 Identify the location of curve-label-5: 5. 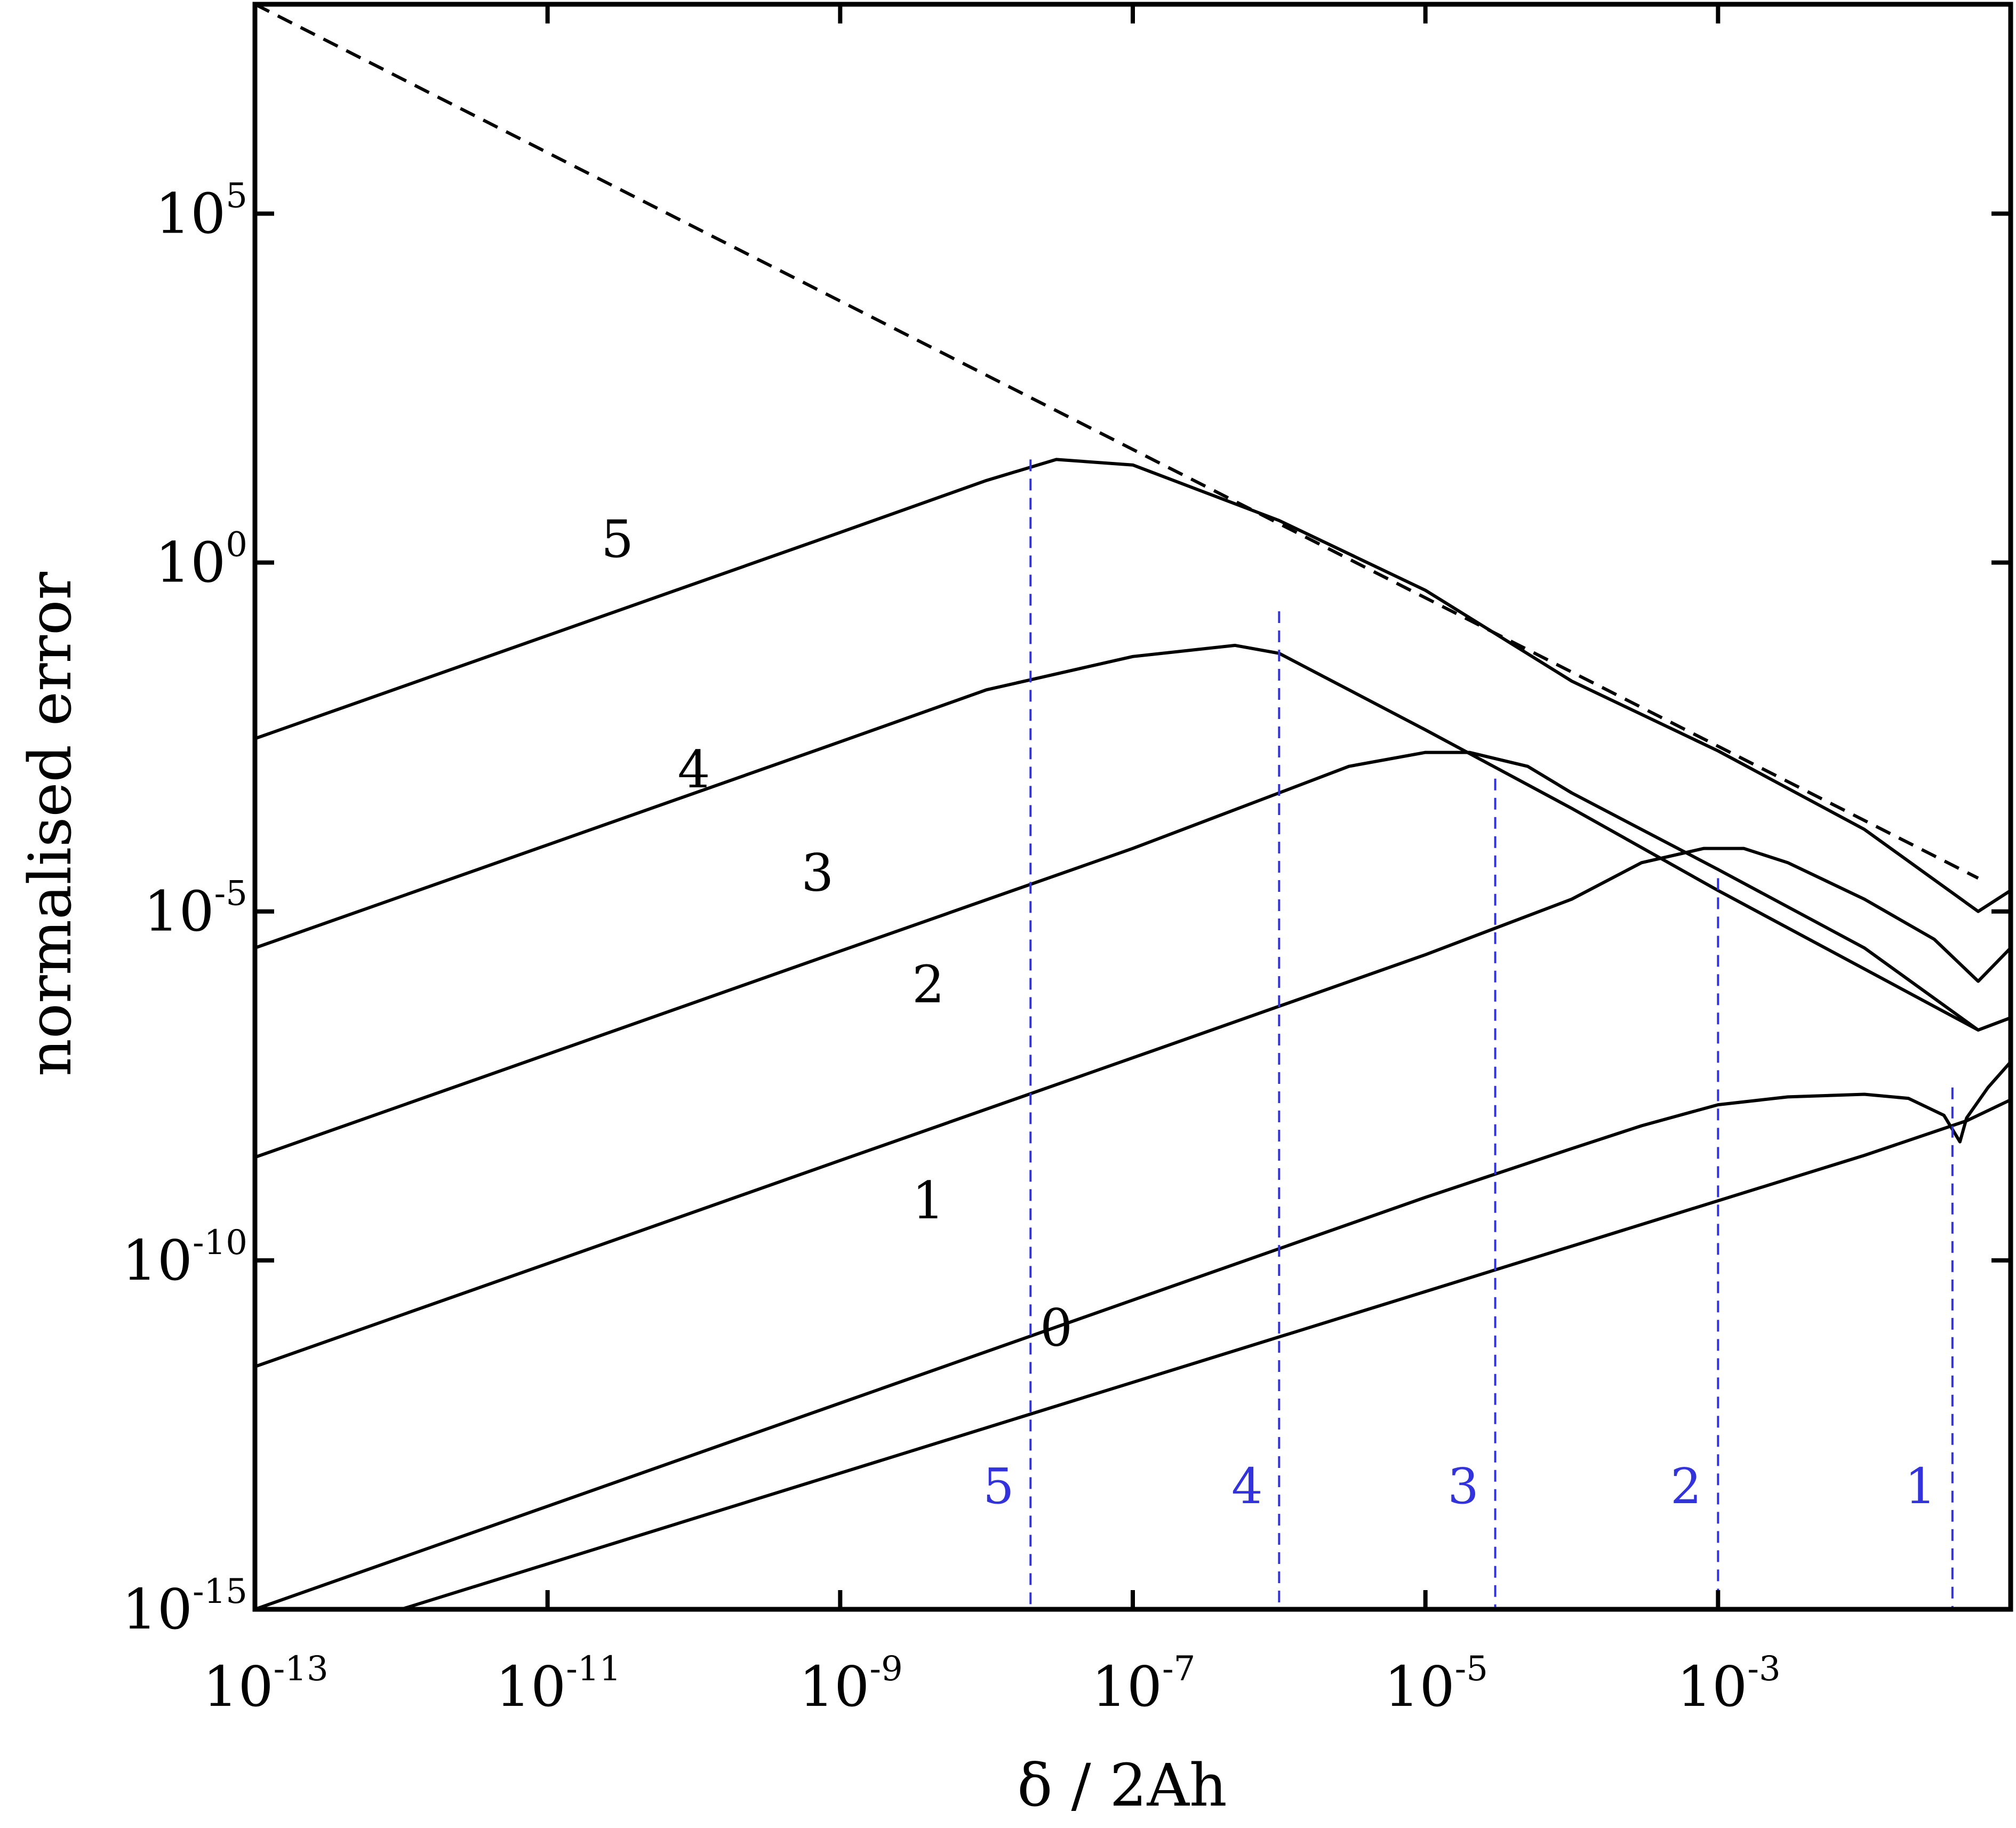
(617, 539).